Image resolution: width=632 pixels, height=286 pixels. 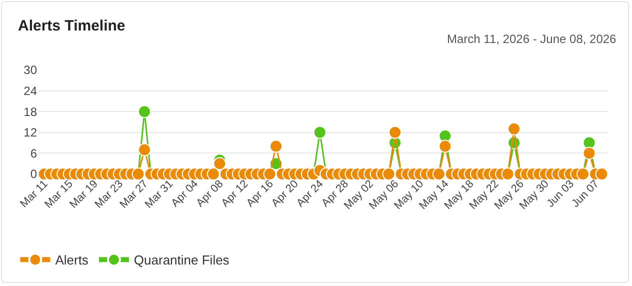 What do you see at coordinates (72, 26) in the screenshot?
I see `chart-title: Alerts Timeline` at bounding box center [72, 26].